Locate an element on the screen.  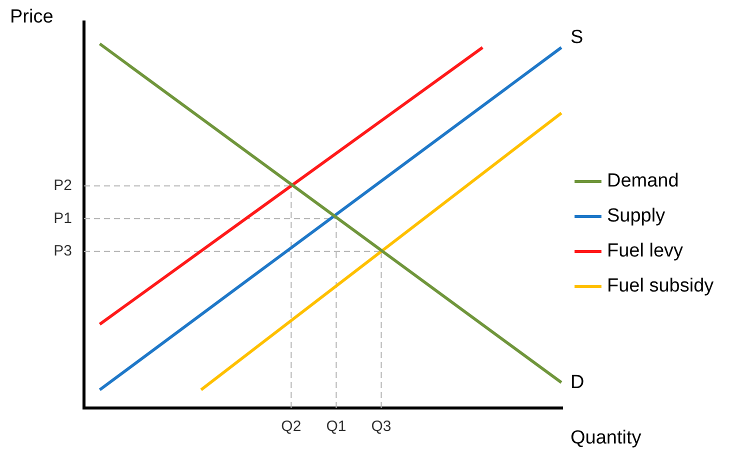
ref-line-label: P1 is located at coordinates (63, 218).